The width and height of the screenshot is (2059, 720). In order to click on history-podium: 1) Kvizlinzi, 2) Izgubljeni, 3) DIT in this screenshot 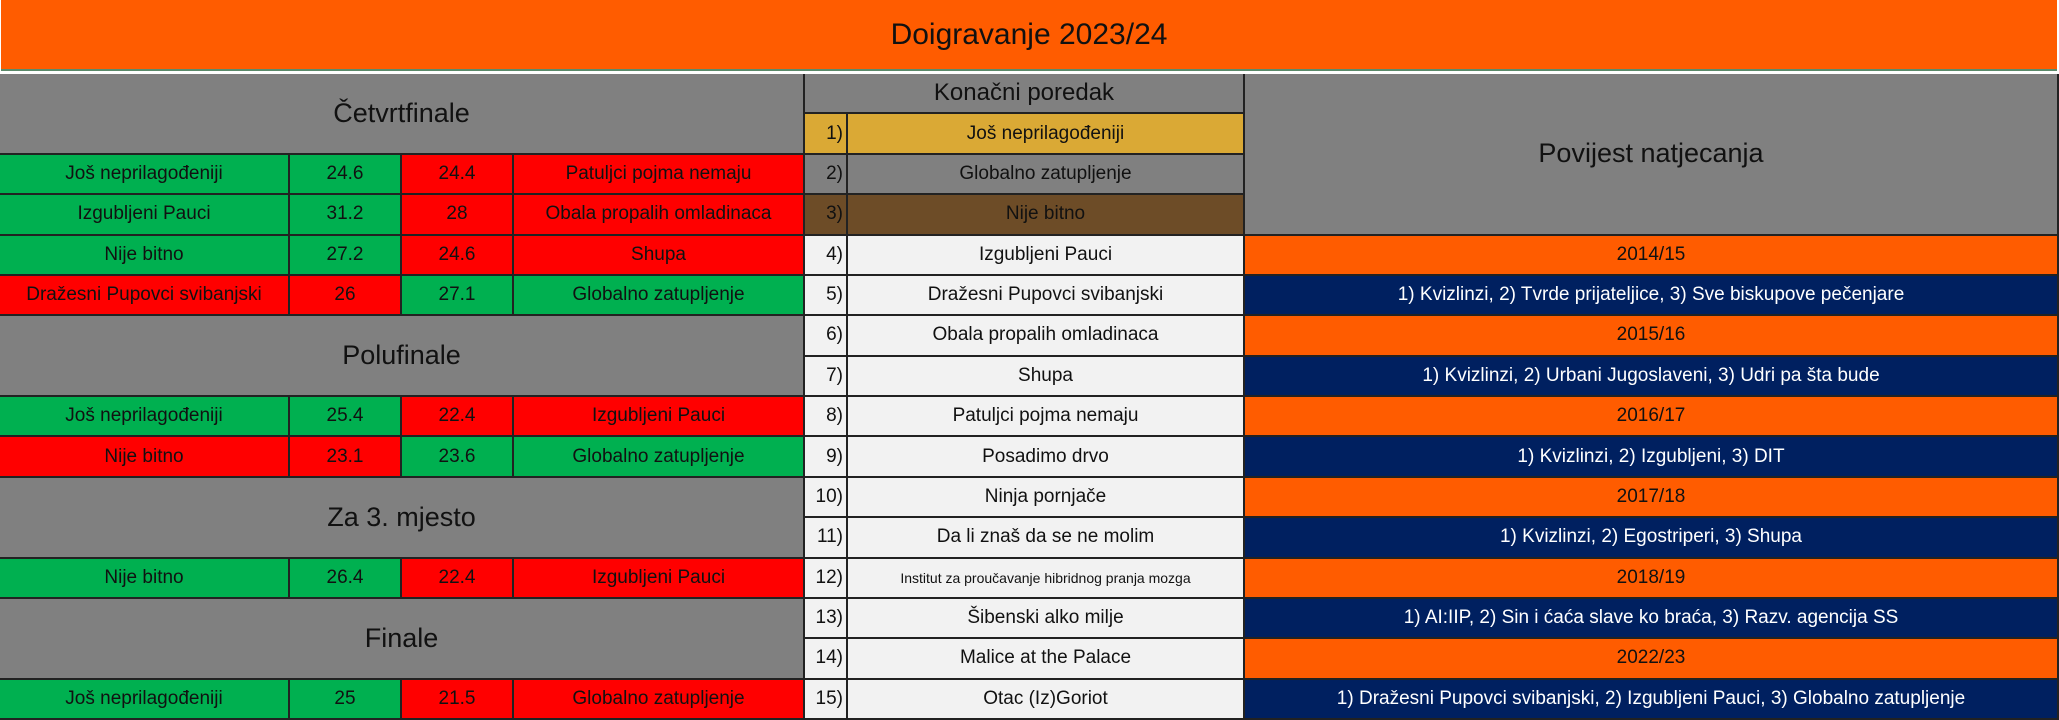, I will do `click(1652, 457)`.